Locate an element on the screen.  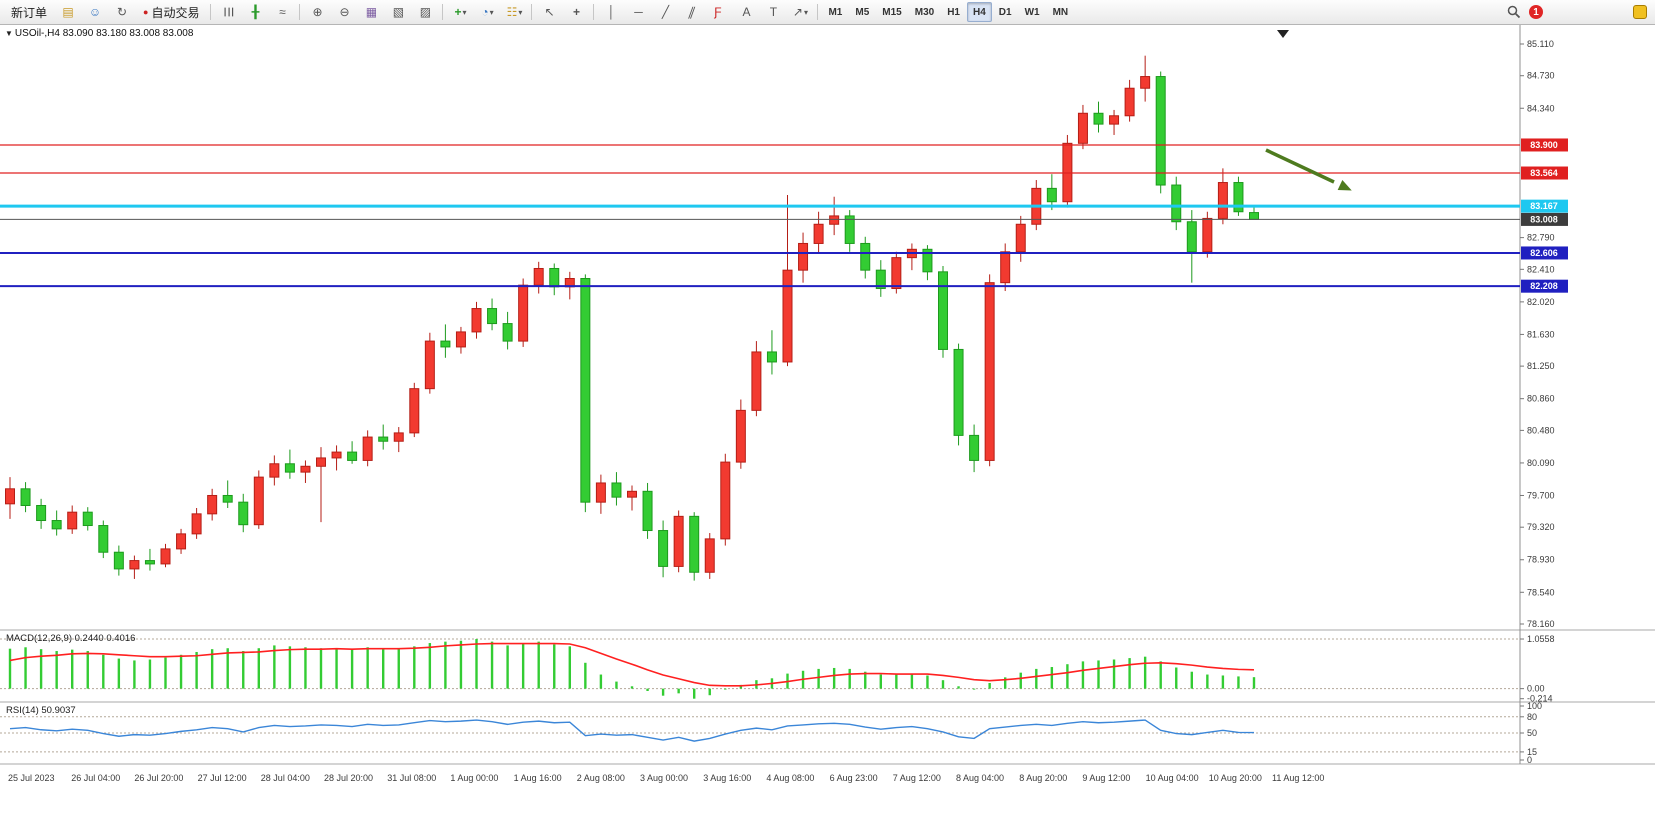
rsi-axis-label: 50 is located at coordinates (1532, 733).